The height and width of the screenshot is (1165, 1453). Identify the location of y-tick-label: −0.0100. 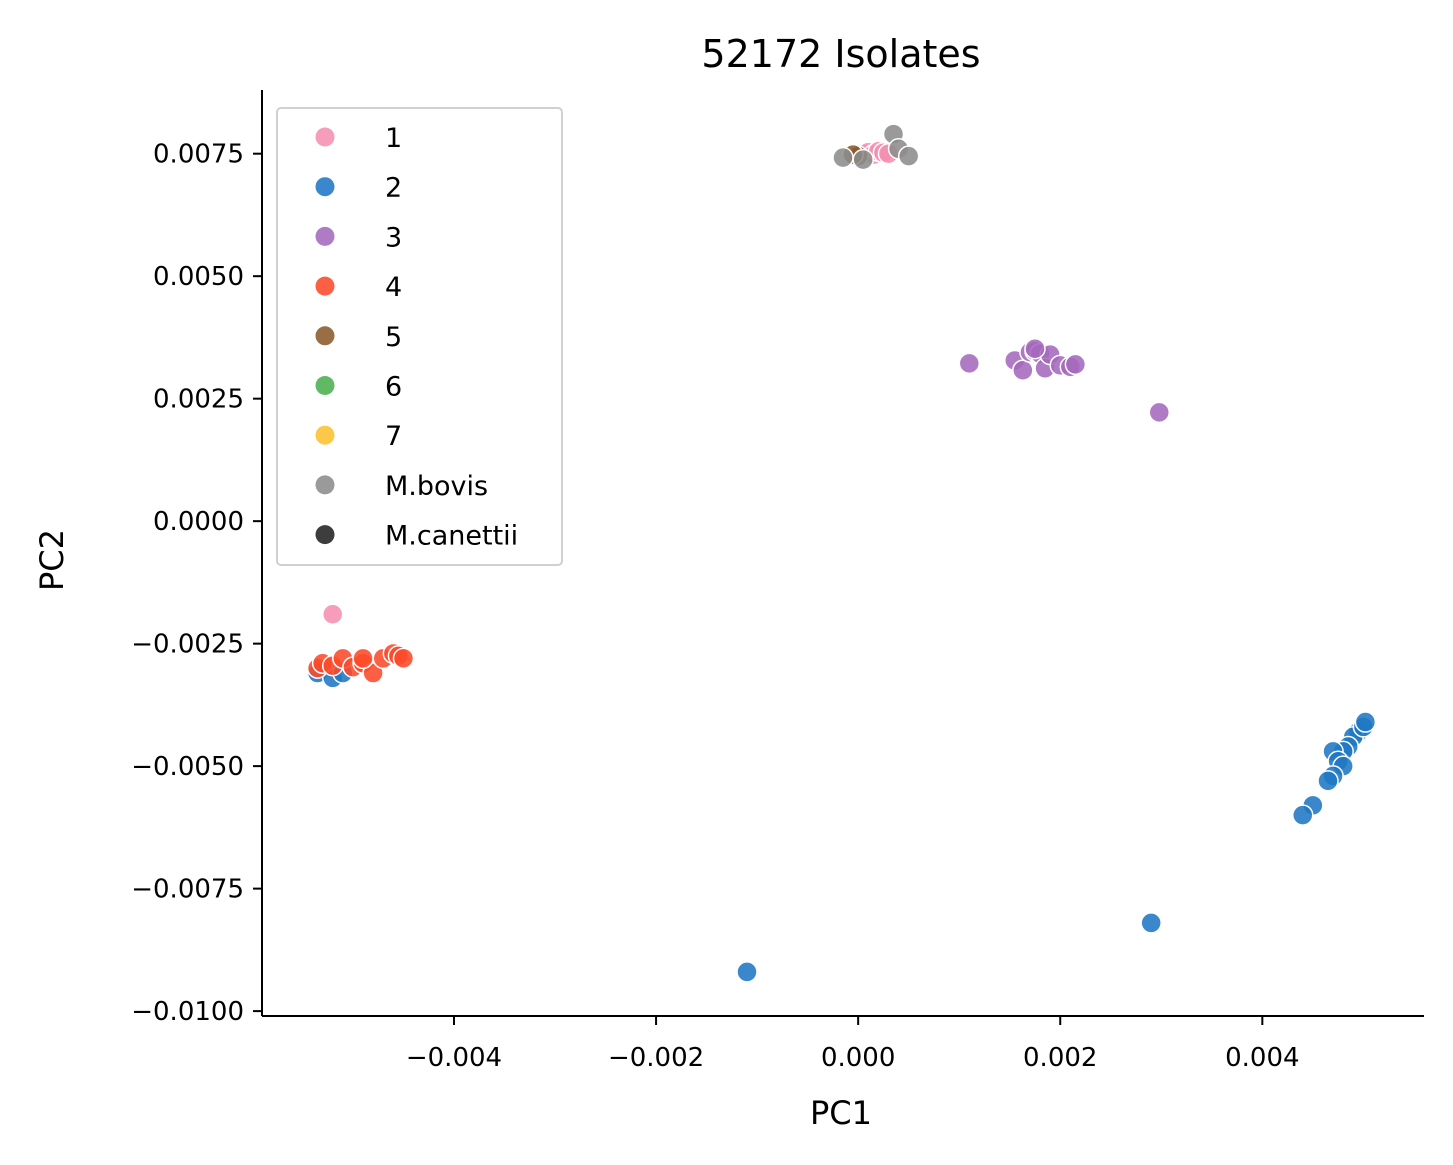
(187, 1012).